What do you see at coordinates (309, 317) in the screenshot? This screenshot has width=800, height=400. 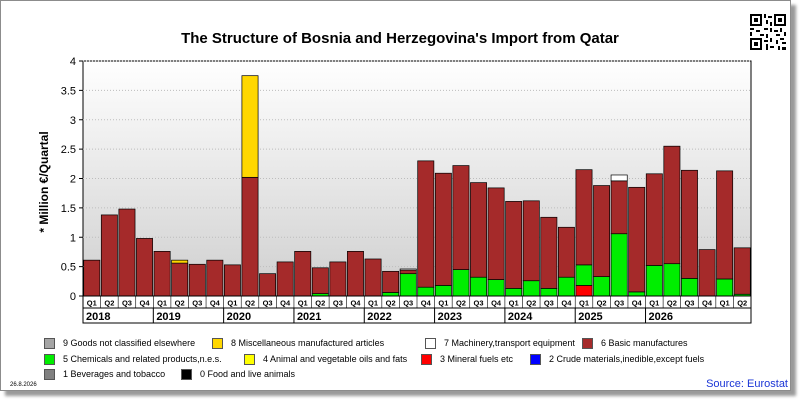 I see `year-label: 2021` at bounding box center [309, 317].